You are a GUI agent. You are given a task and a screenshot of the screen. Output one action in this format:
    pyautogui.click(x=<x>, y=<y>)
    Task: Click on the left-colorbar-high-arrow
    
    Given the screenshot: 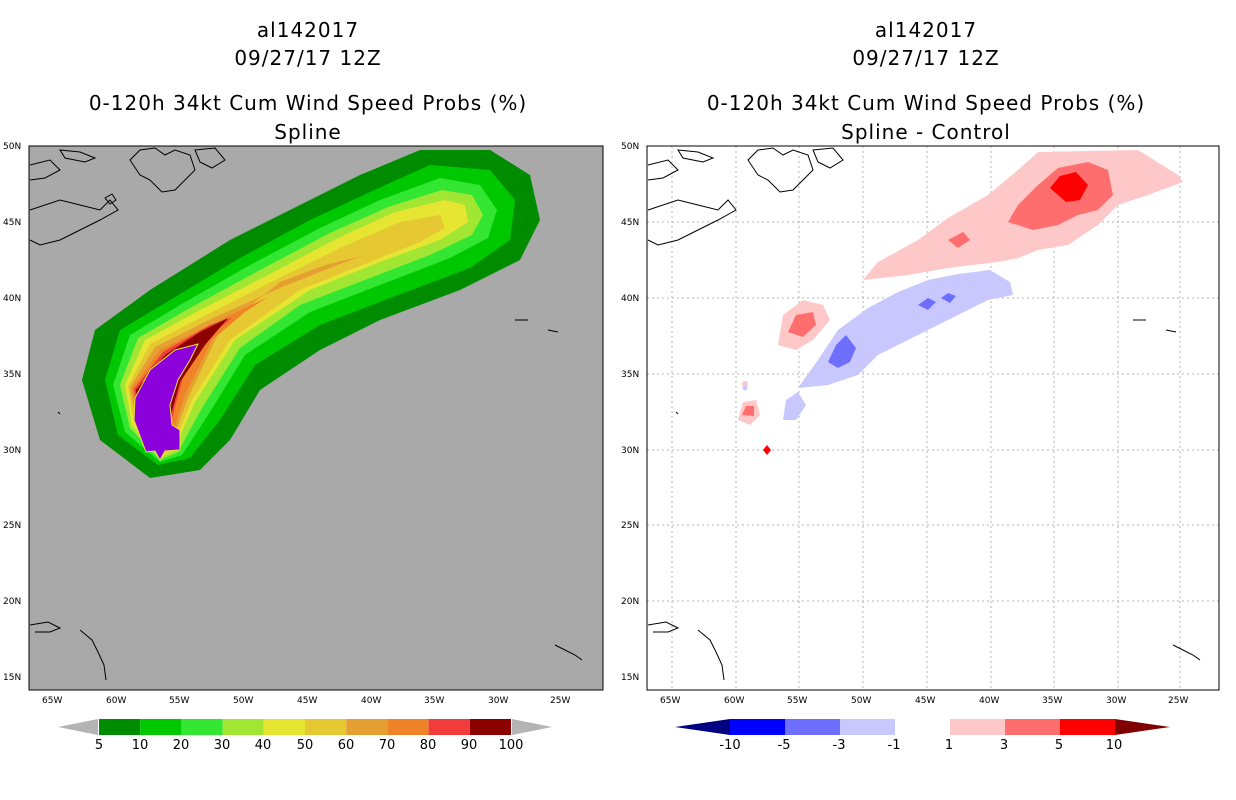 What is the action you would take?
    pyautogui.click(x=532, y=727)
    